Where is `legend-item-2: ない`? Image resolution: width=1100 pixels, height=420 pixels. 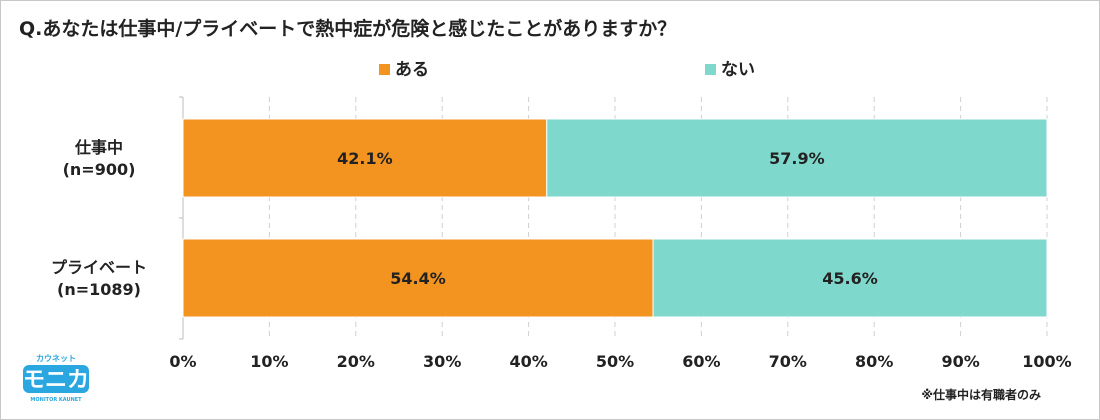
legend-item-2: ない is located at coordinates (730, 70).